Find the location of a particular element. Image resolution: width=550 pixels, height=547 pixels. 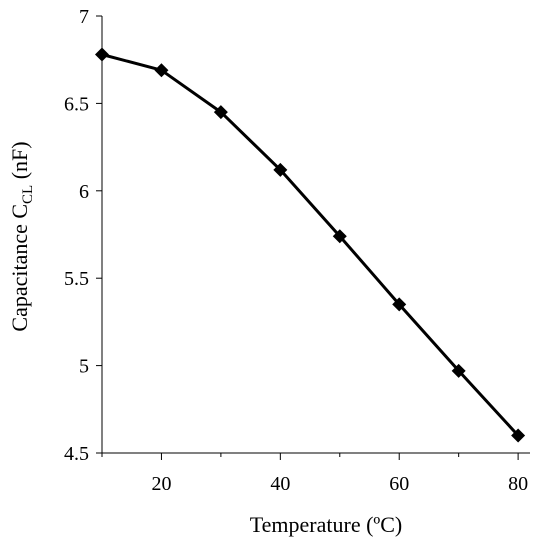

x-axis-title: Temperature (ºC) is located at coordinates (326, 524).